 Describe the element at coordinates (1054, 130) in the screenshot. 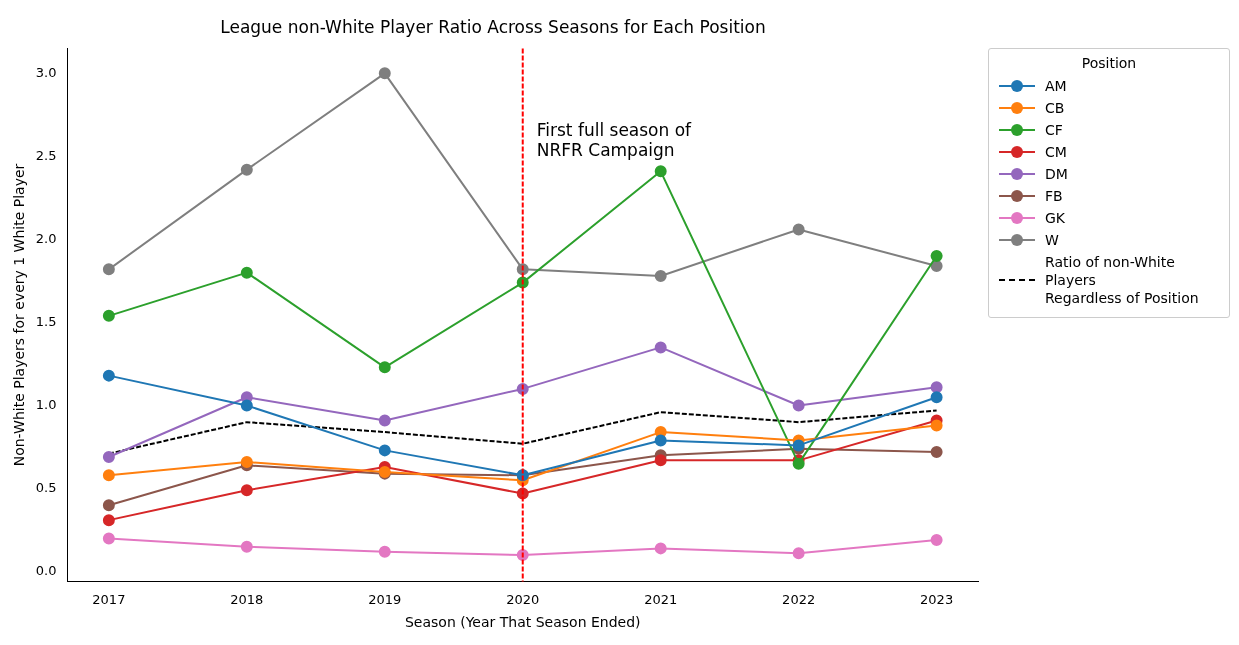

I see `legend-label: CF` at that location.